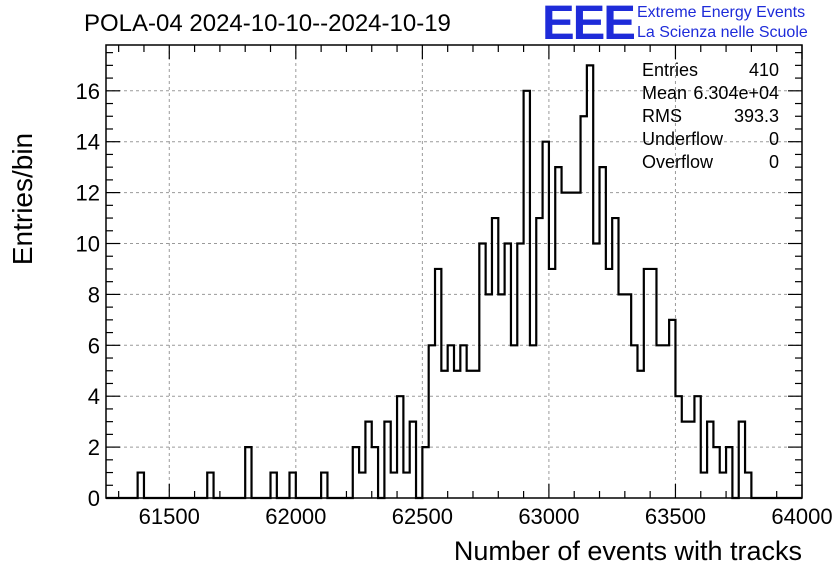 This screenshot has width=836, height=572. What do you see at coordinates (94, 294) in the screenshot?
I see `y-tick-label: 8` at bounding box center [94, 294].